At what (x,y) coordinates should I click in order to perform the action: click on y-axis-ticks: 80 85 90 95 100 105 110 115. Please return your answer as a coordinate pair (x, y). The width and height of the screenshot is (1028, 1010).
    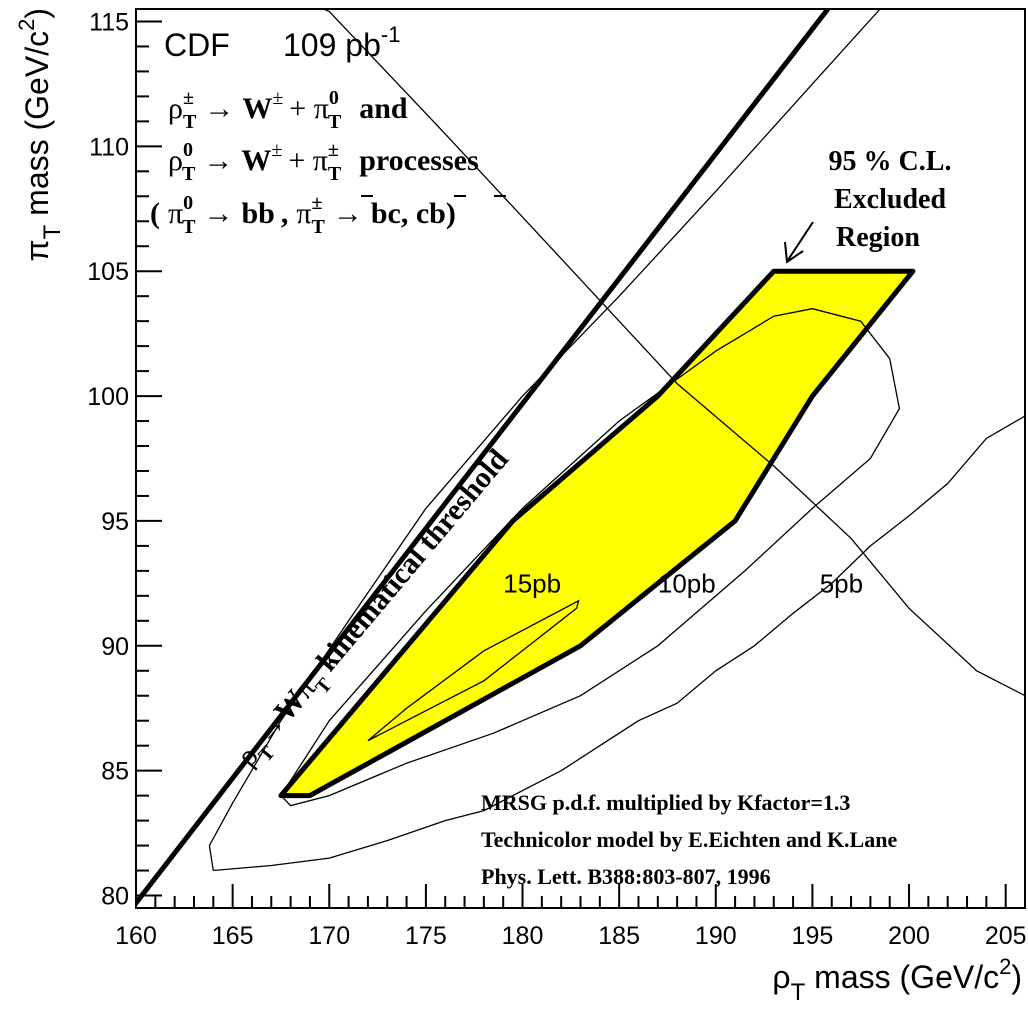
    Looking at the image, I should click on (124, 459).